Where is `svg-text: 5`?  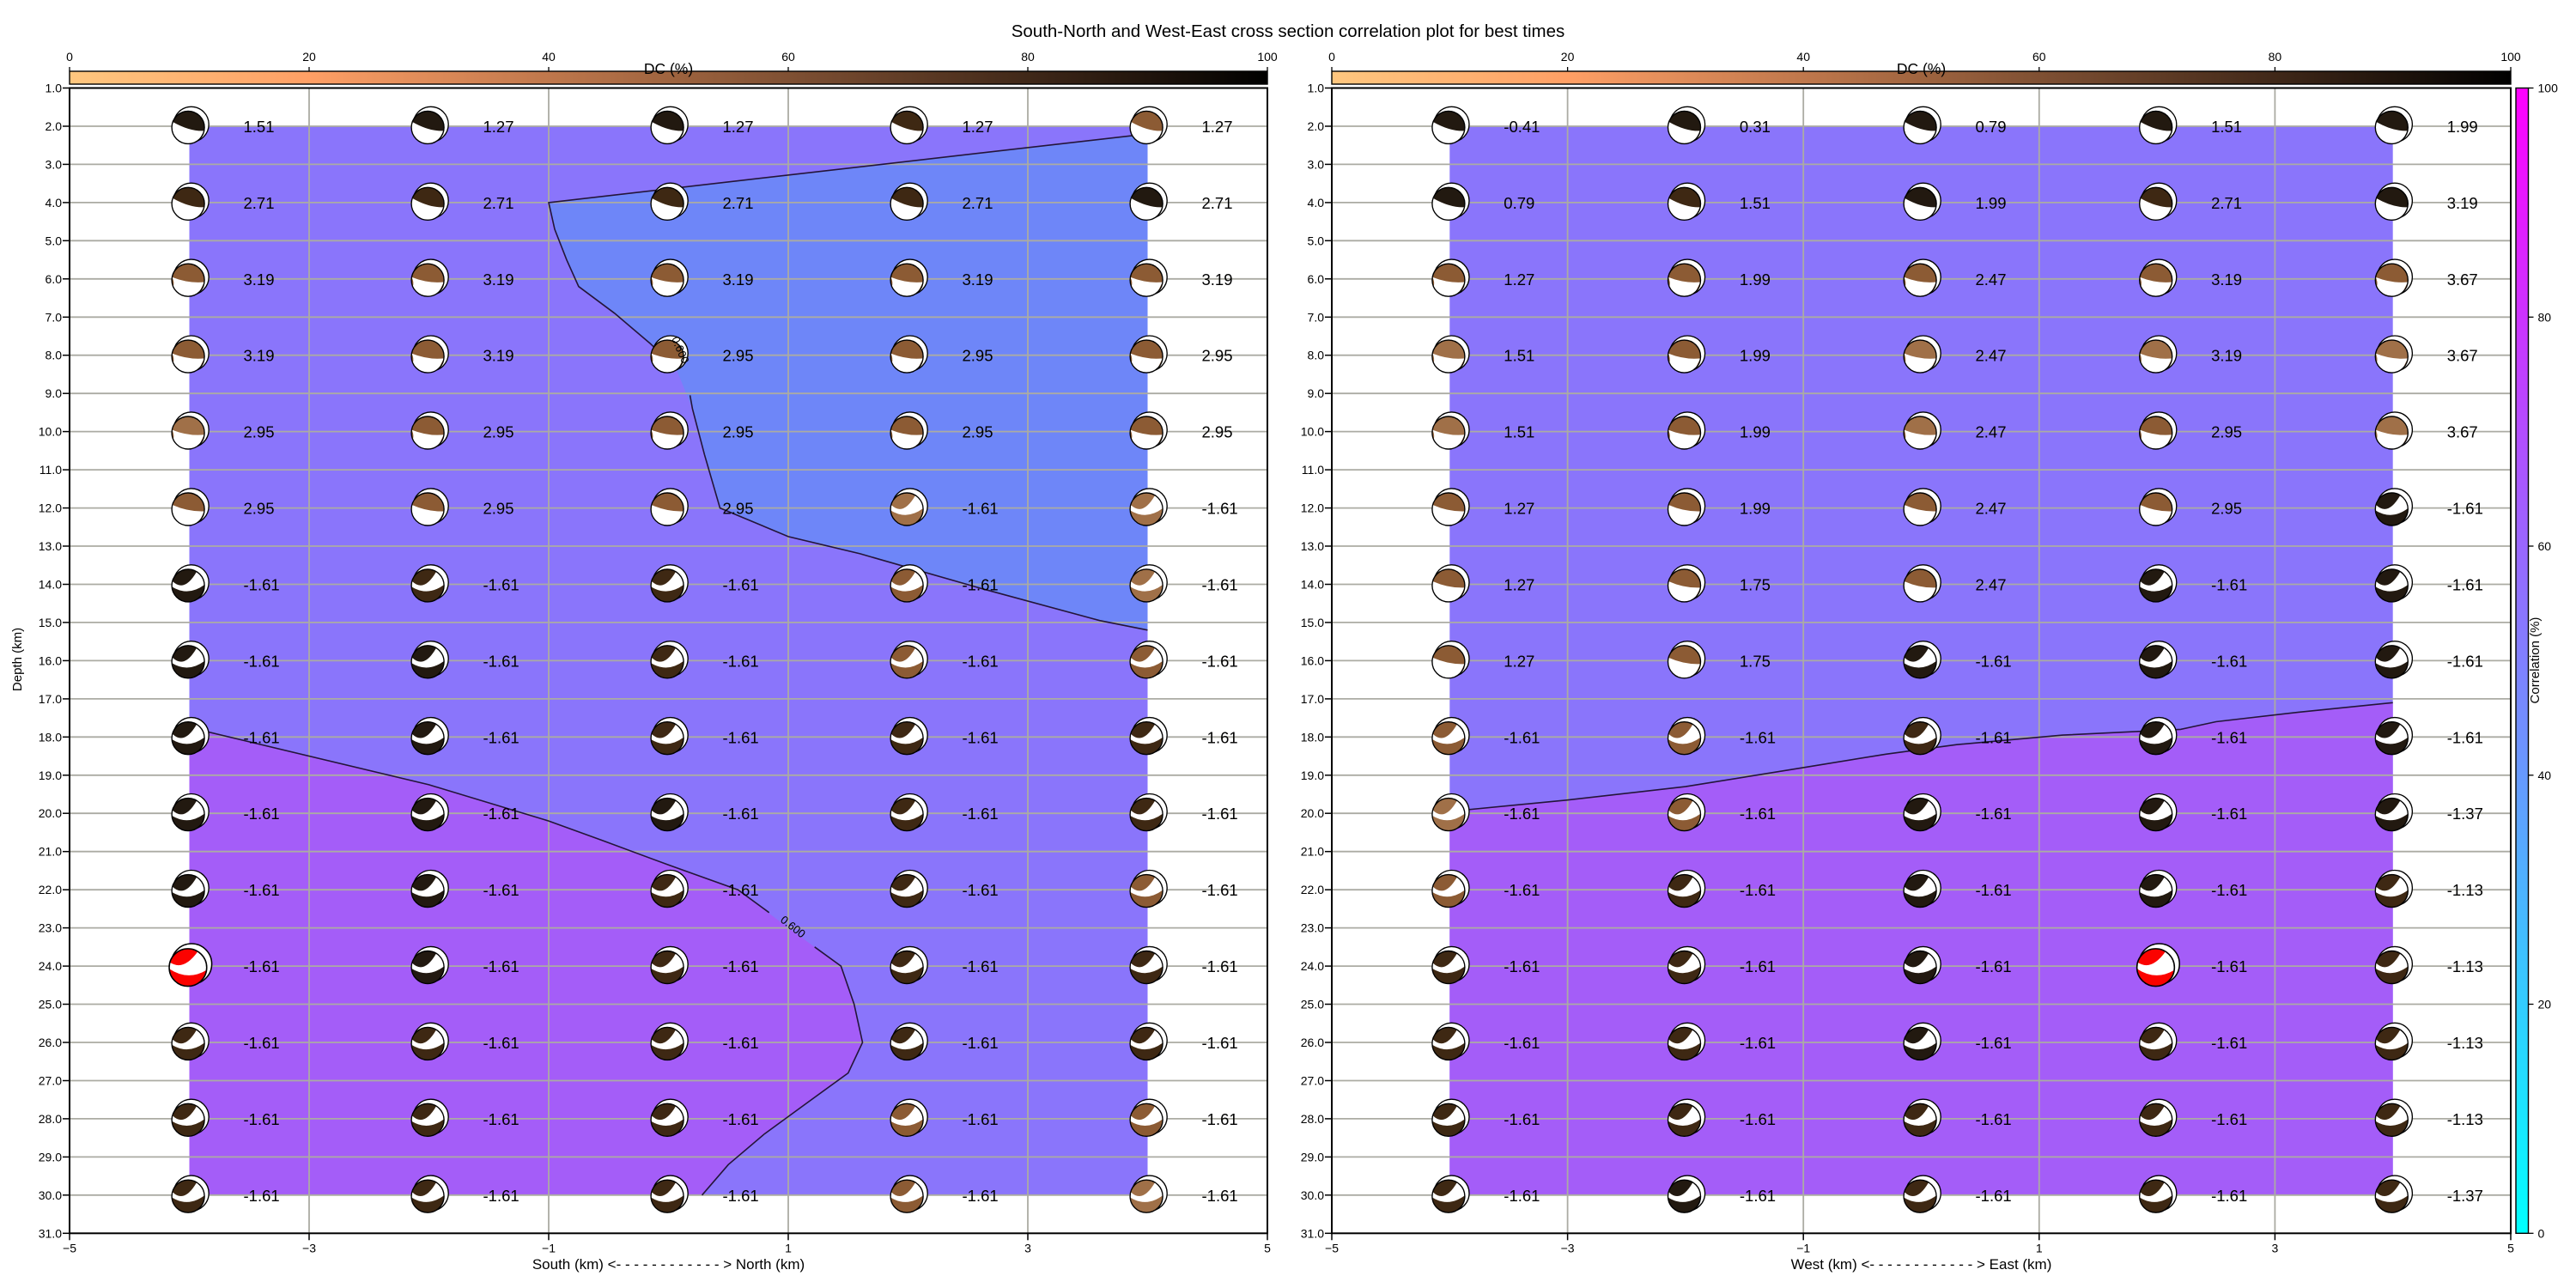 svg-text: 5 is located at coordinates (1268, 1248).